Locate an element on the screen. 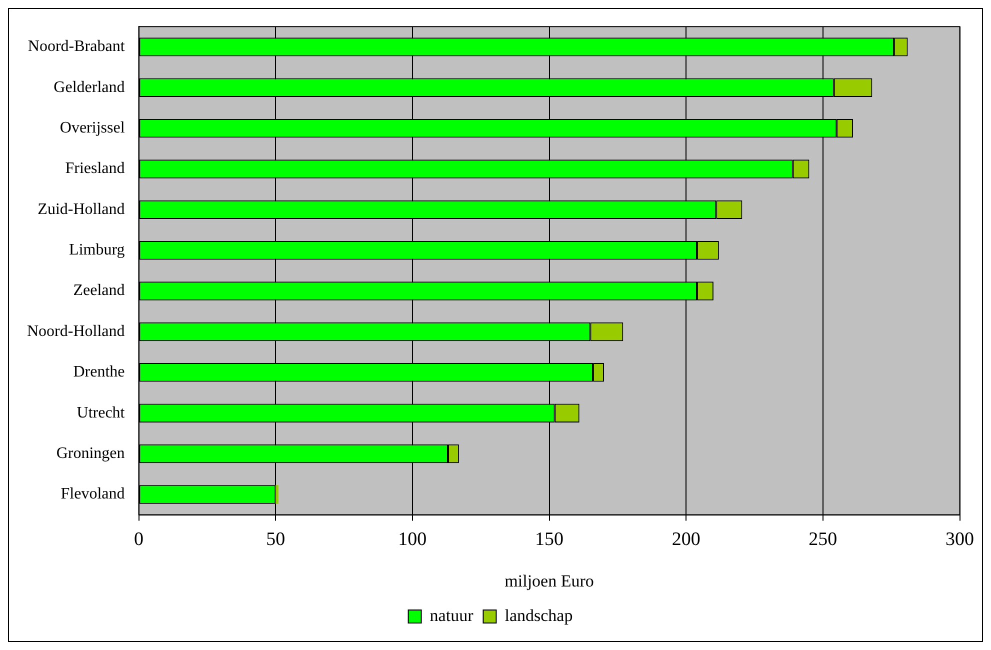 This screenshot has height=650, width=991. x-axis-title: miljoen Euro is located at coordinates (549, 580).